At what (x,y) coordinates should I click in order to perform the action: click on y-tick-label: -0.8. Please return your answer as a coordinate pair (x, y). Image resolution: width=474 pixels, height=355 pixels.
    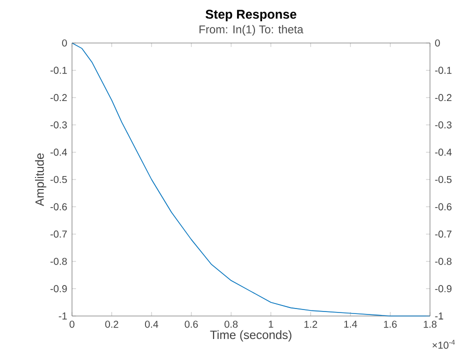
    Looking at the image, I should click on (58, 261).